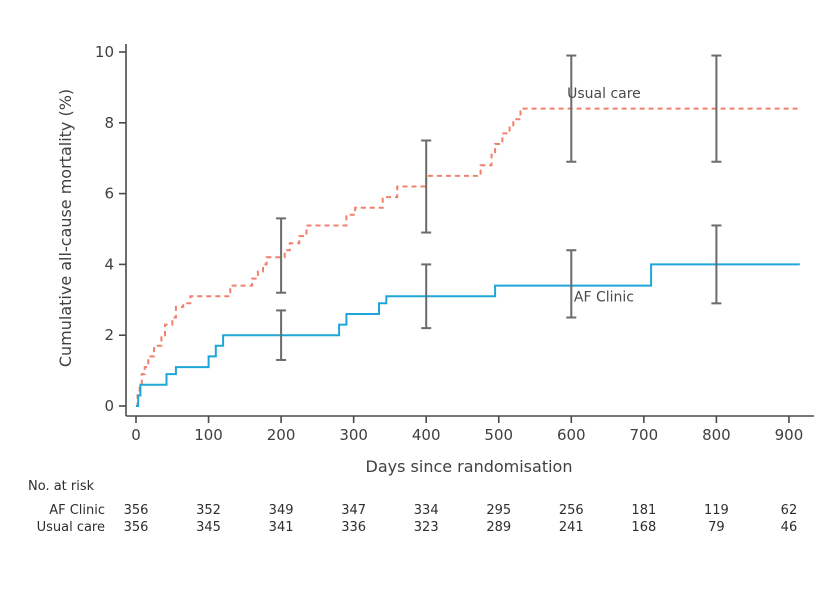 The height and width of the screenshot is (591, 840). What do you see at coordinates (109, 264) in the screenshot?
I see `y-tick-label: 4` at bounding box center [109, 264].